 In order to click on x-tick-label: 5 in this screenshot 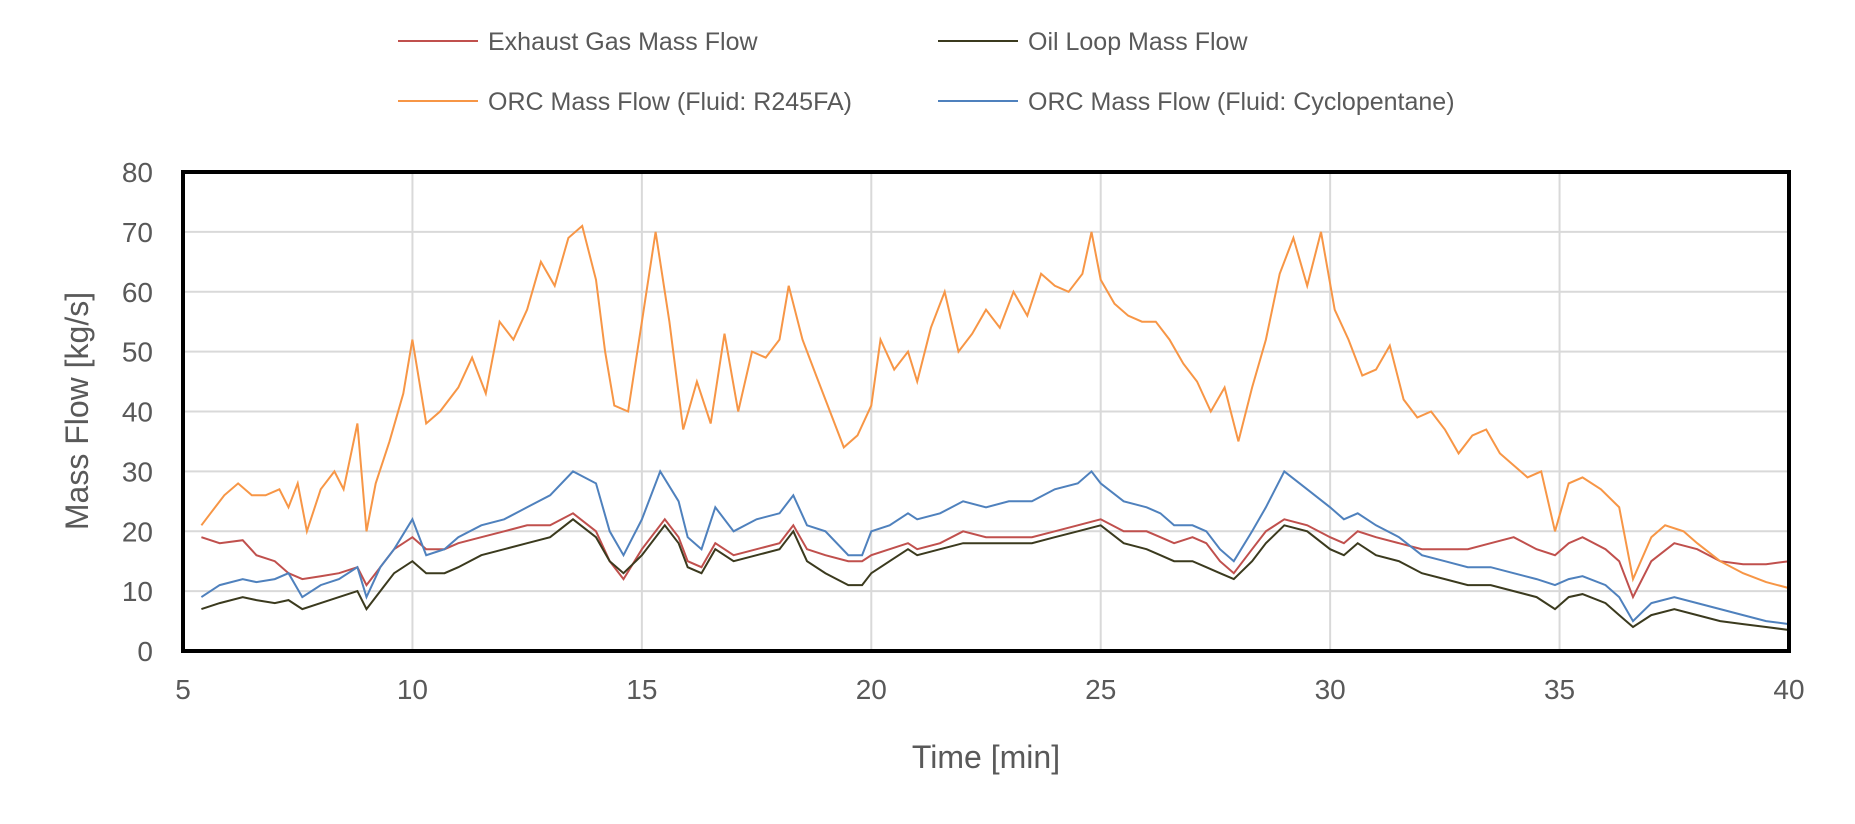, I will do `click(183, 689)`.